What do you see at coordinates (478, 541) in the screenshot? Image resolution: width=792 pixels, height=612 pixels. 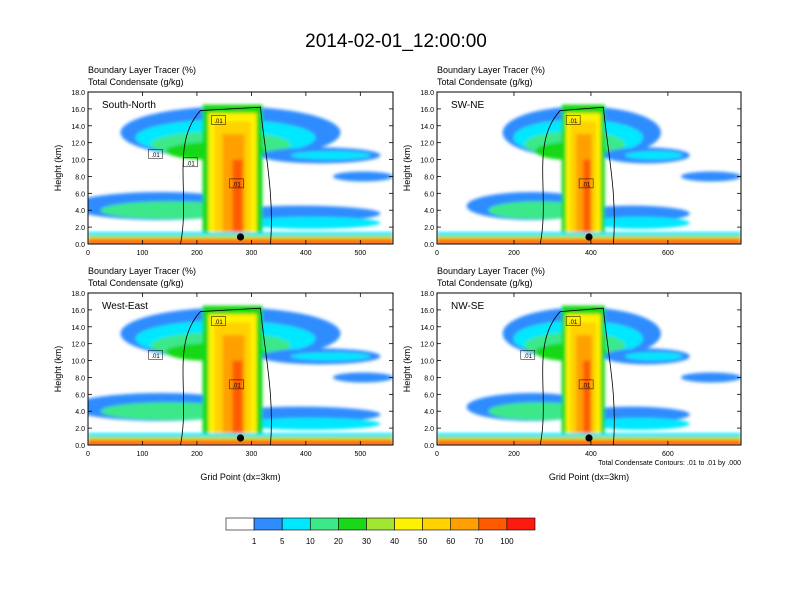 I see `colorbar-label: 70` at bounding box center [478, 541].